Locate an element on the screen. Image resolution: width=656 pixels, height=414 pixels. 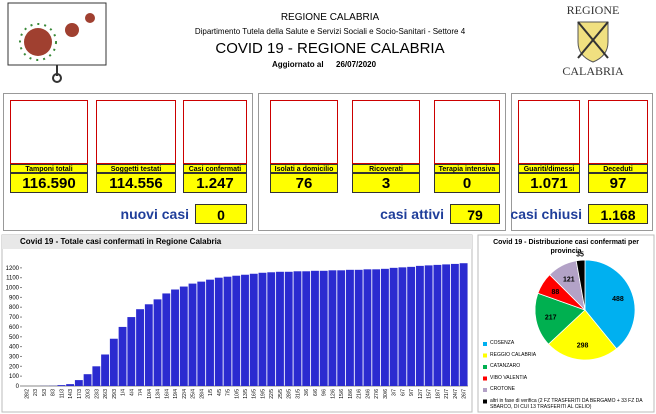
legend-entry: VIBO VALENTIA is located at coordinates (509, 377).